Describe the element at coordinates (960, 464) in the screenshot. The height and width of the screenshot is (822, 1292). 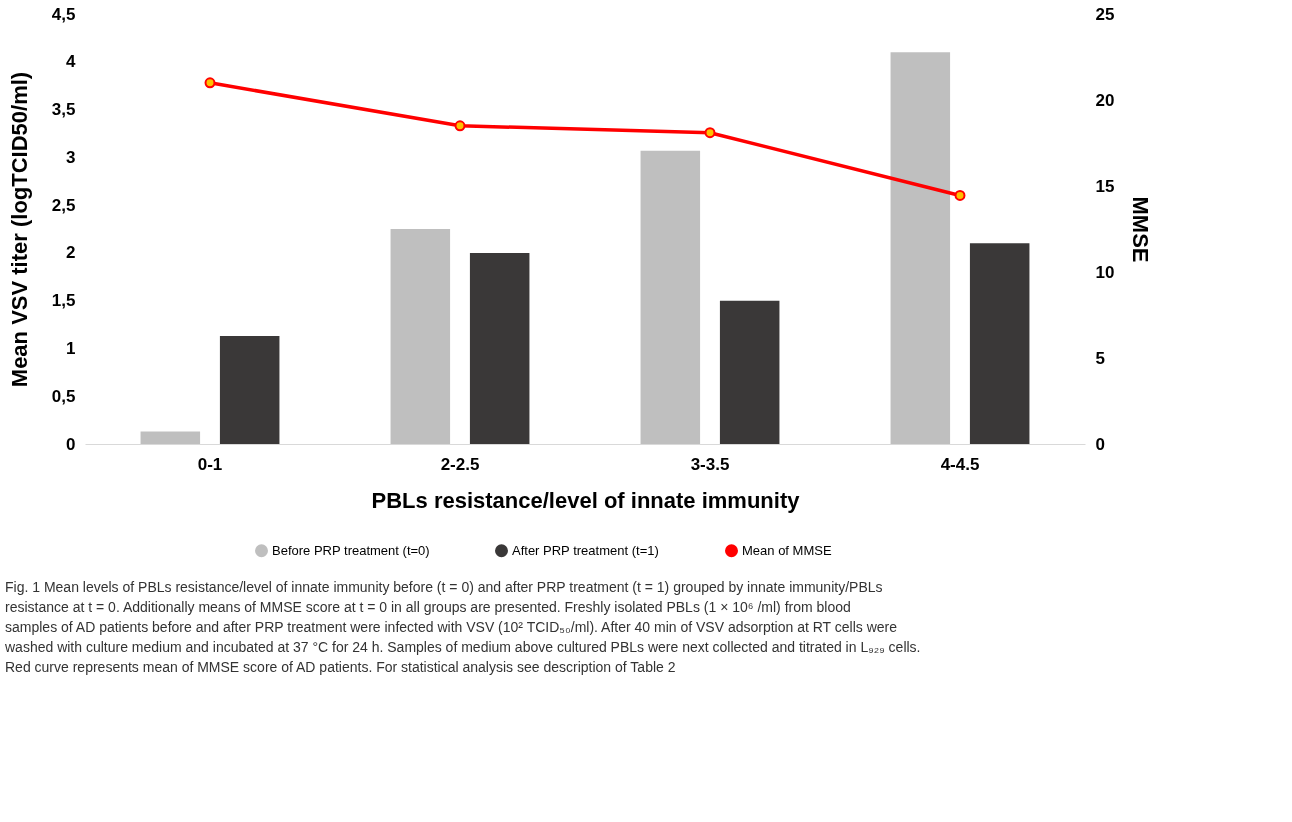
I see `x-tick-label: 4-4.5` at that location.